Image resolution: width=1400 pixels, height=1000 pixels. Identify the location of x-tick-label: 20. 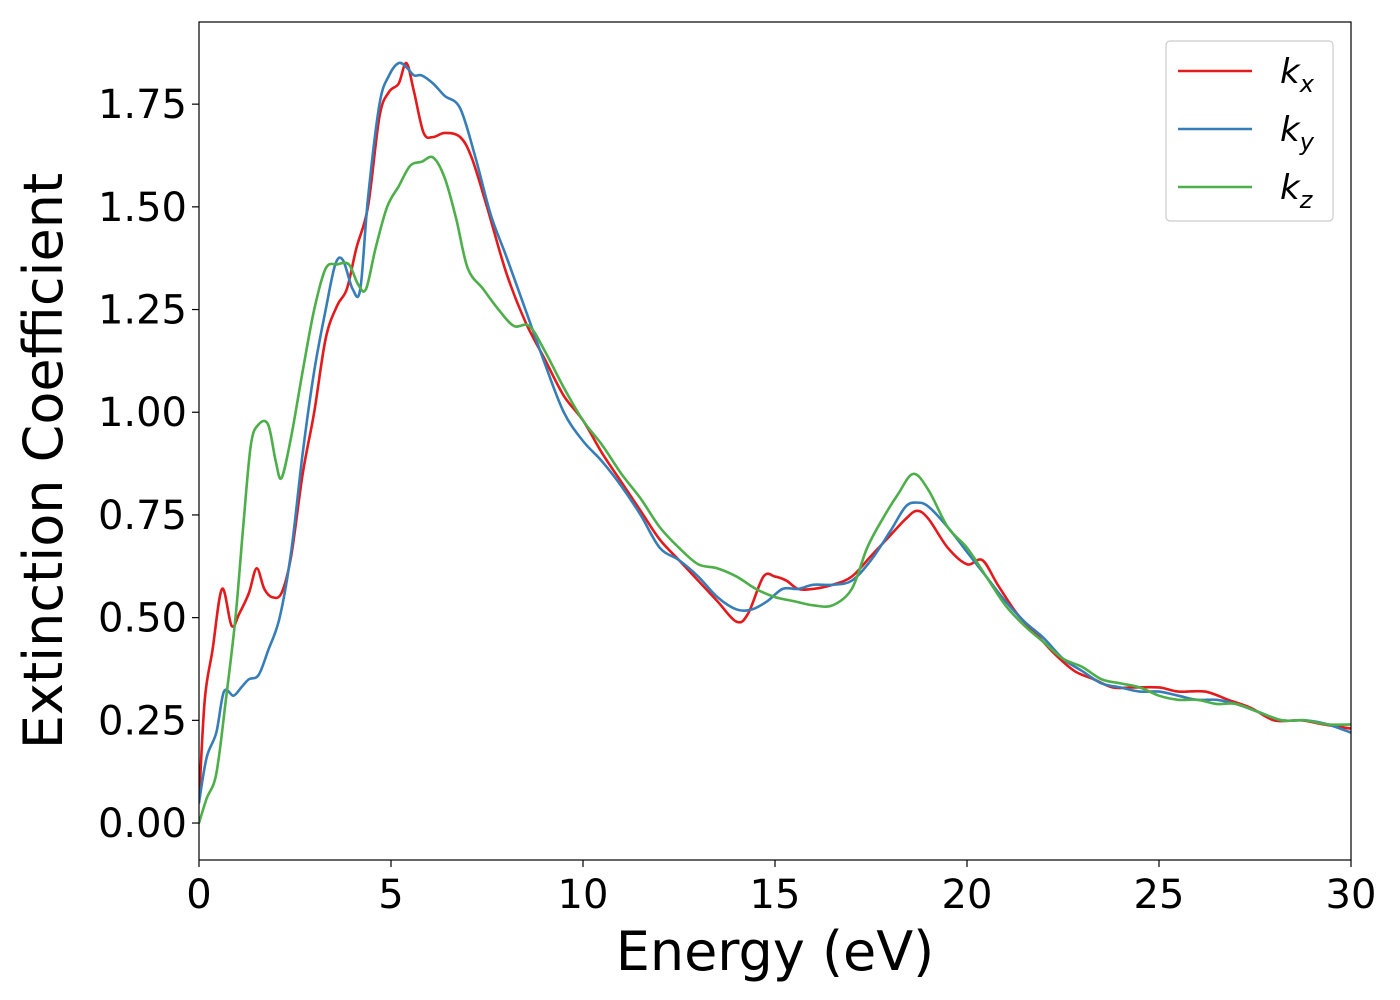
(967, 895).